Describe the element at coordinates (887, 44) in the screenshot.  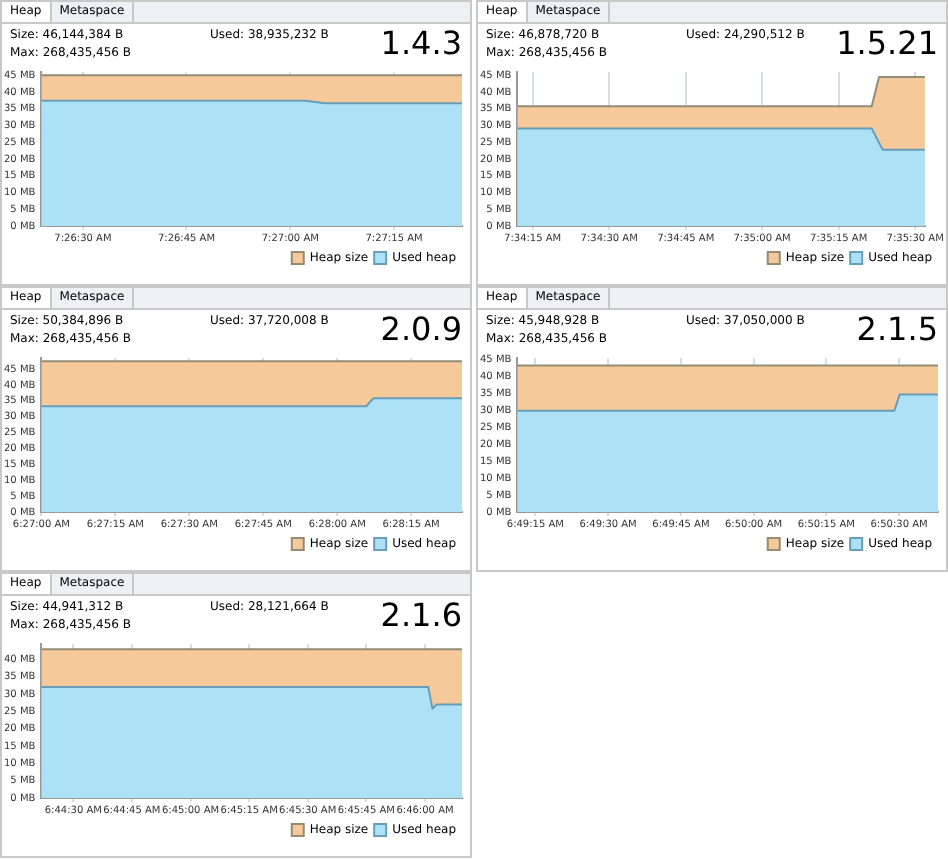
I see `chart-title: 1.5.21` at that location.